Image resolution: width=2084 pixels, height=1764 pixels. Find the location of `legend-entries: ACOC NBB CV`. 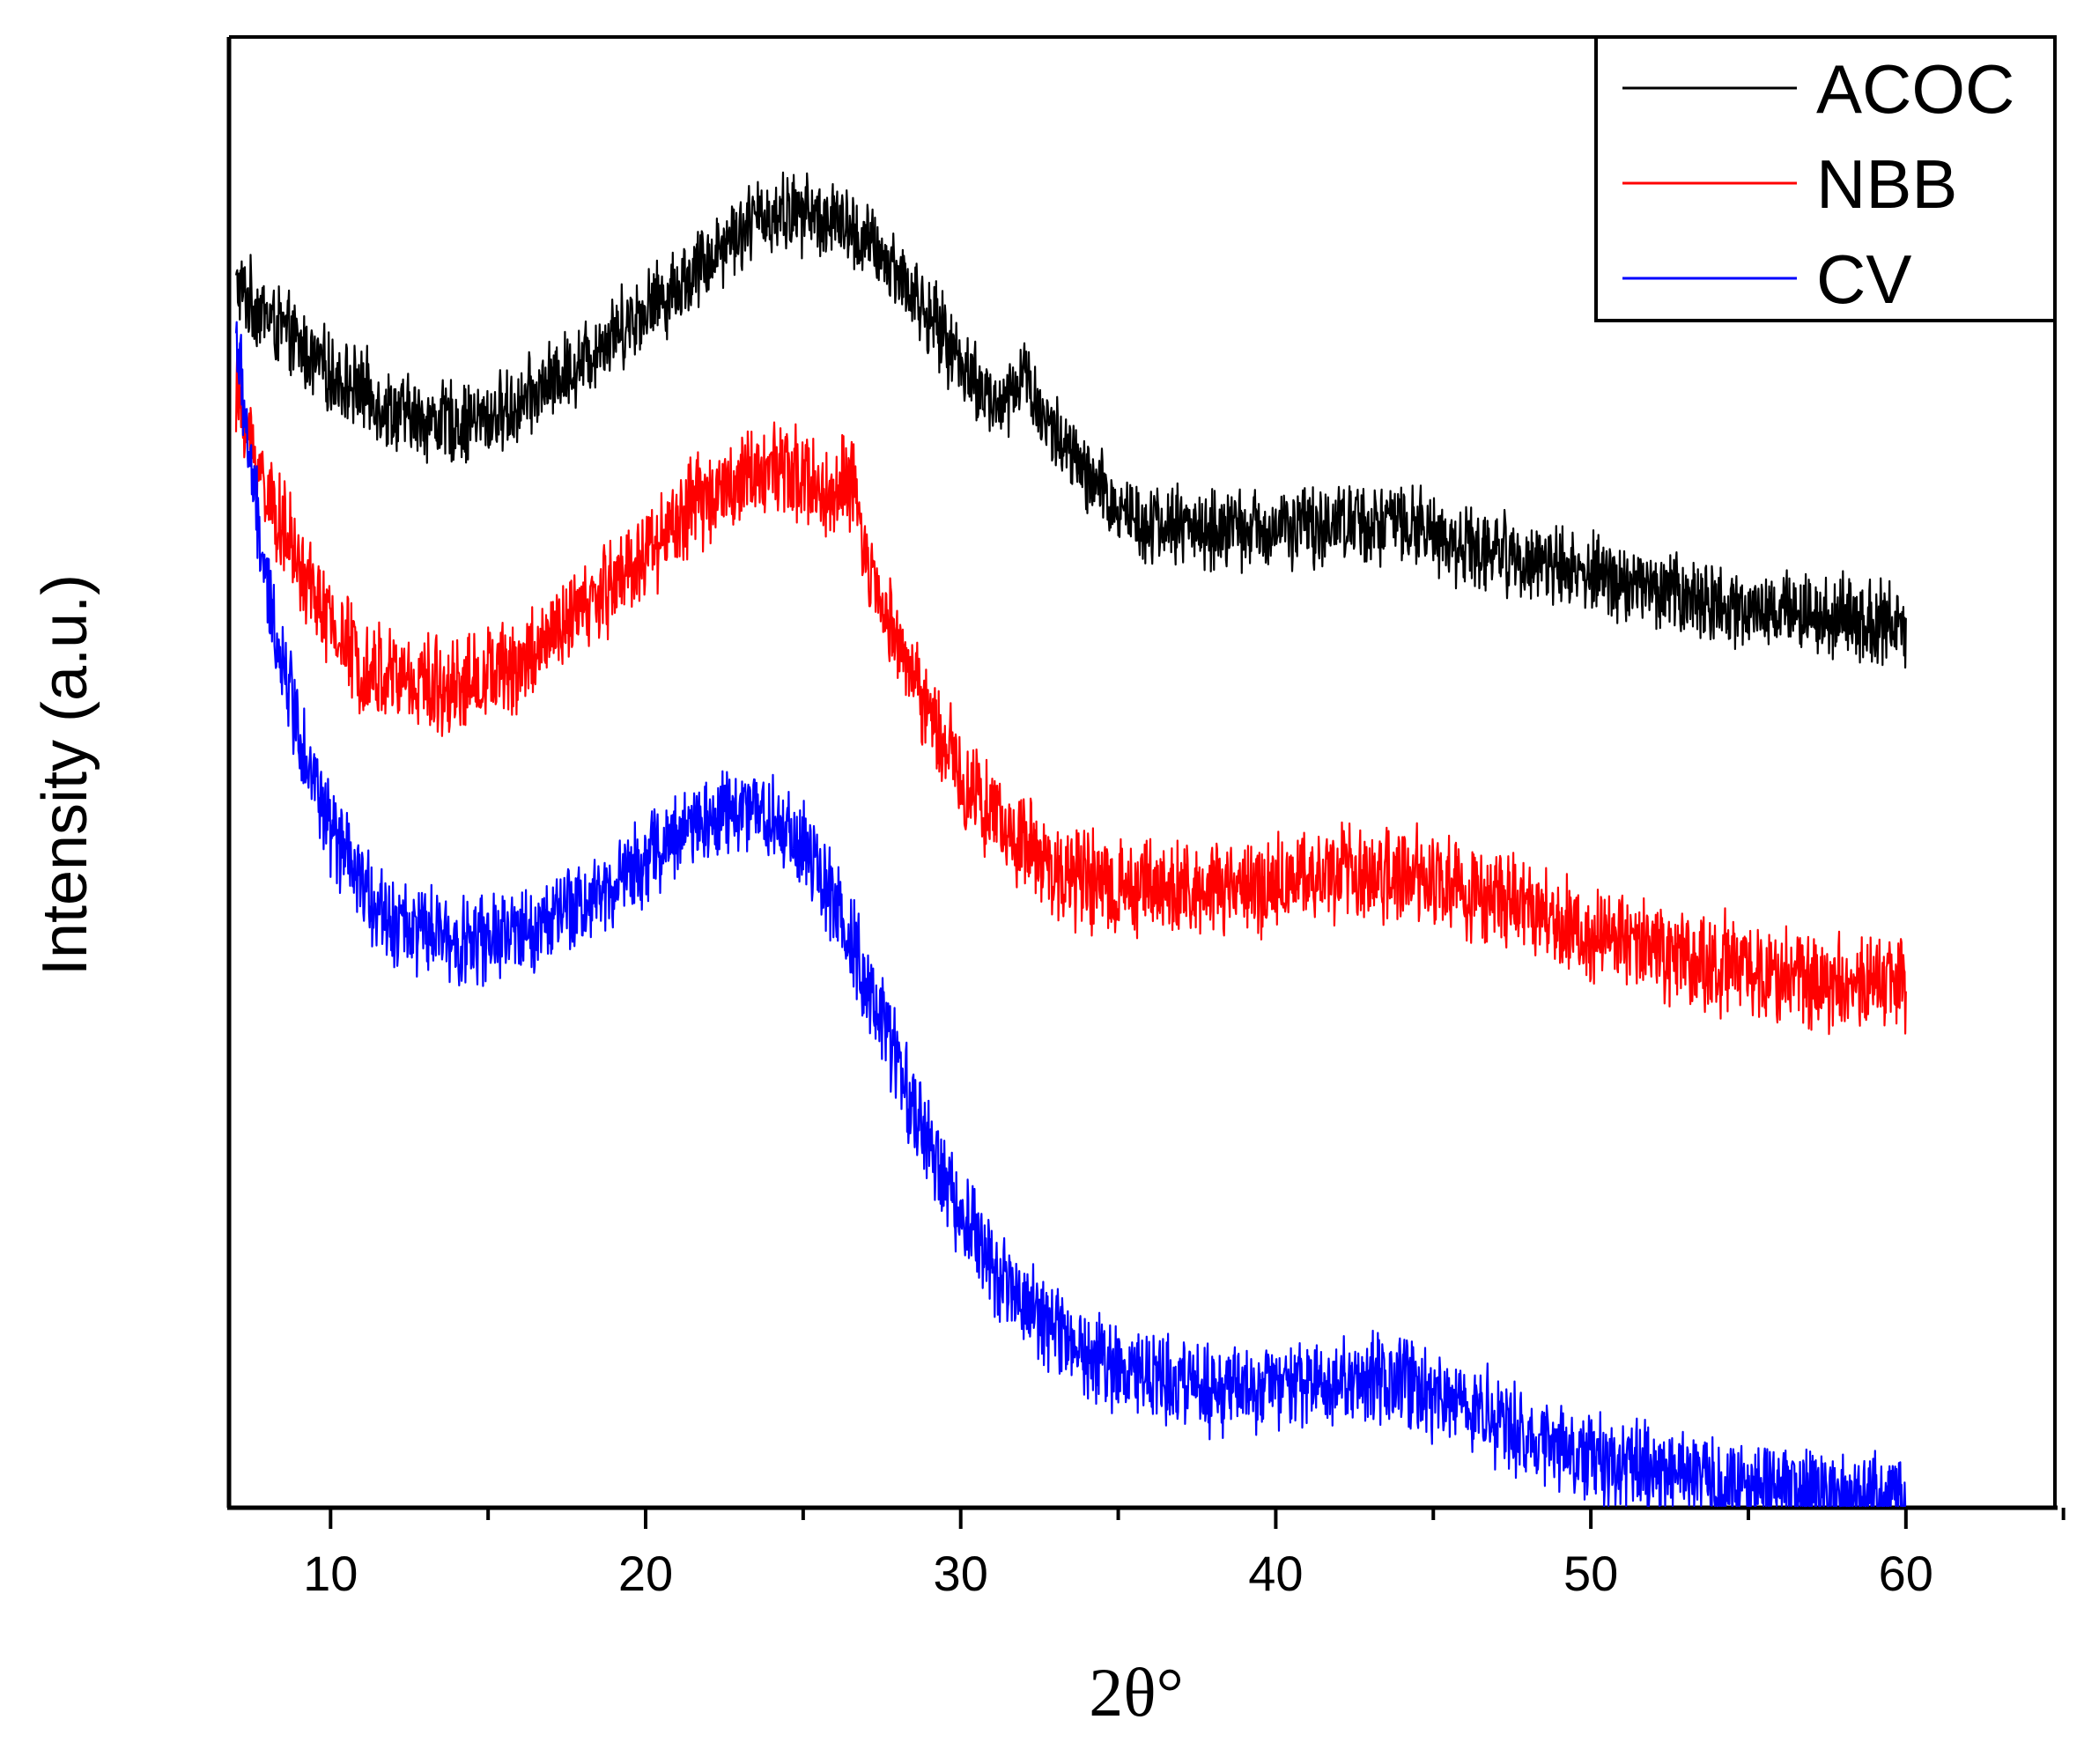

legend-entries: ACOC NBB CV is located at coordinates (1818, 184).